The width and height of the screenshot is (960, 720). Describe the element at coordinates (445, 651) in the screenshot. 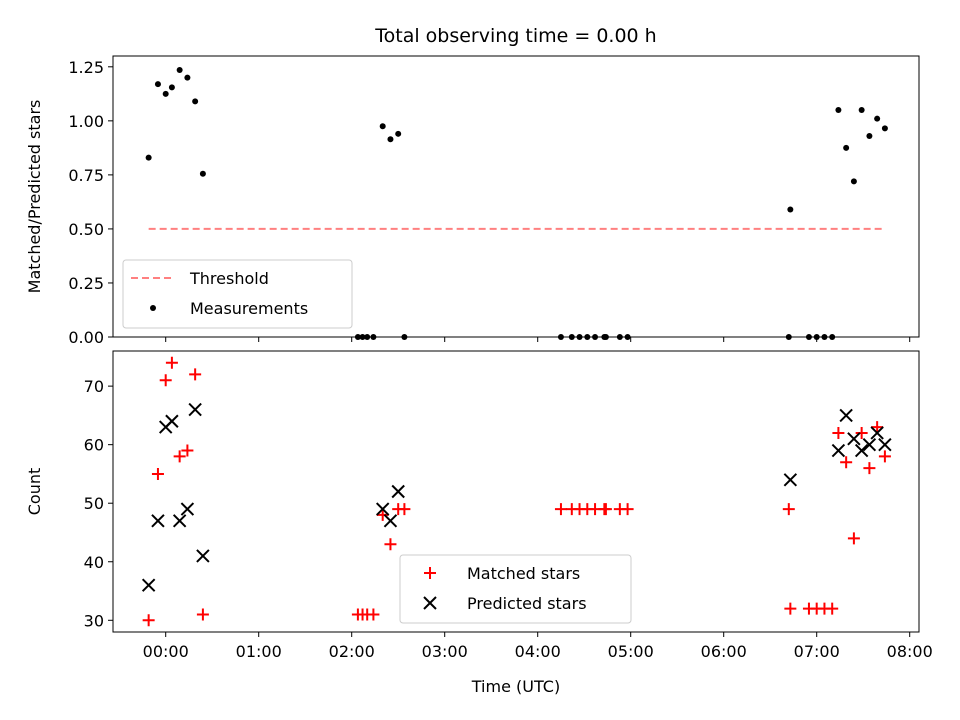

I see `x-tick-label: 03:00` at that location.